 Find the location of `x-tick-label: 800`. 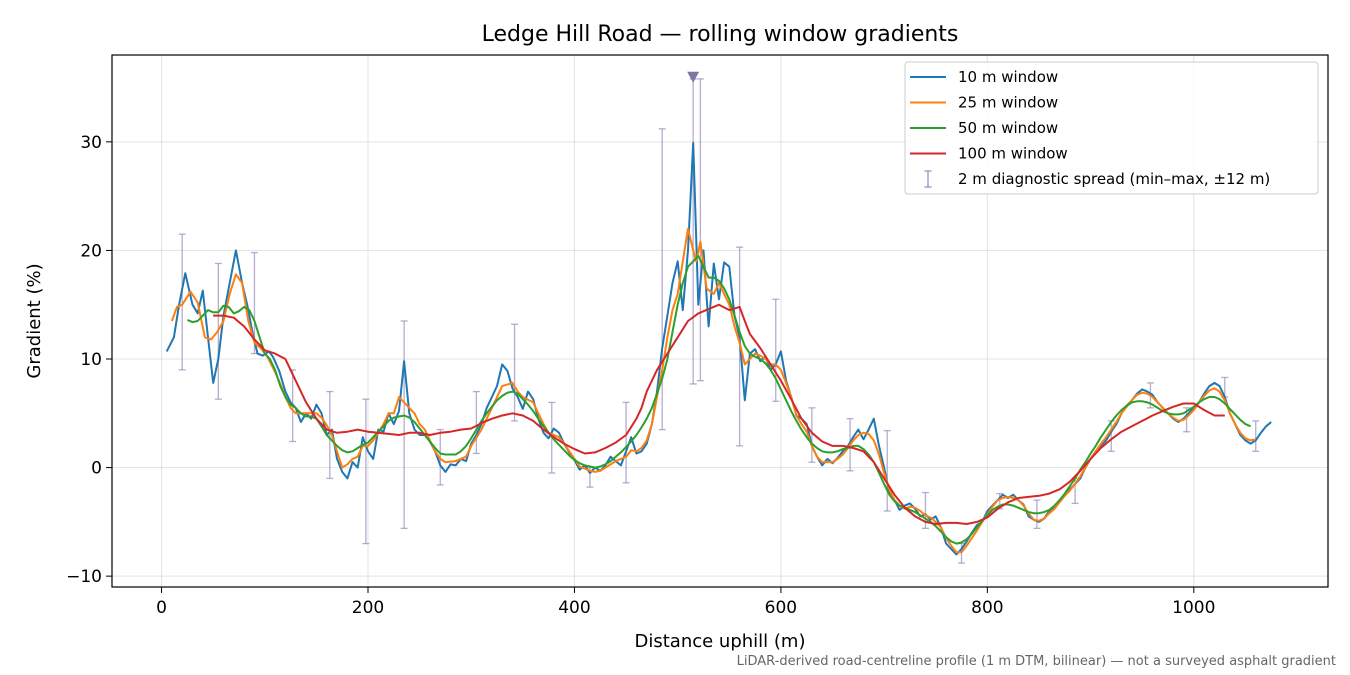

x-tick-label: 800 is located at coordinates (987, 608).